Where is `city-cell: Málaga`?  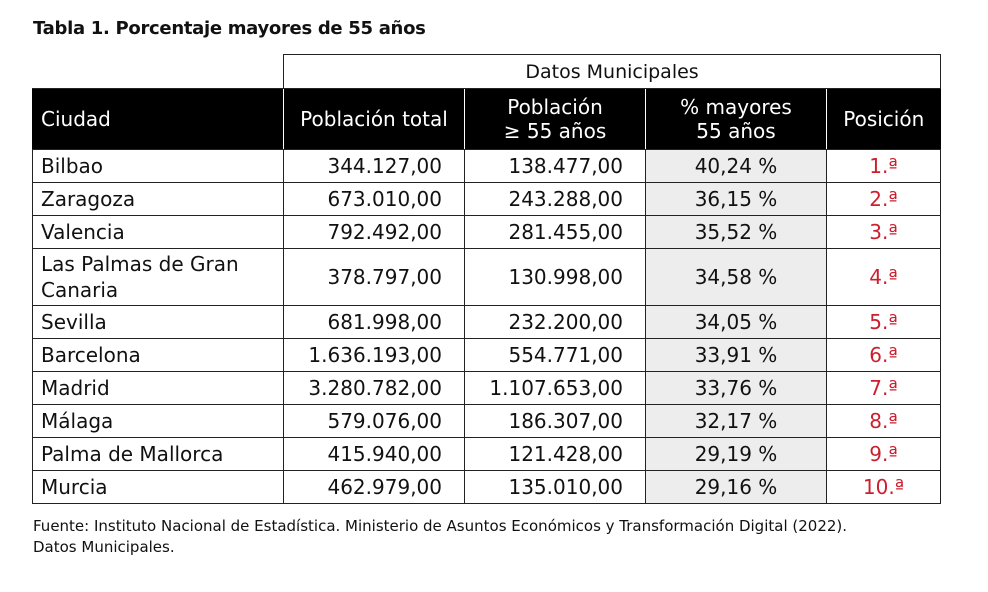
city-cell: Málaga is located at coordinates (158, 421).